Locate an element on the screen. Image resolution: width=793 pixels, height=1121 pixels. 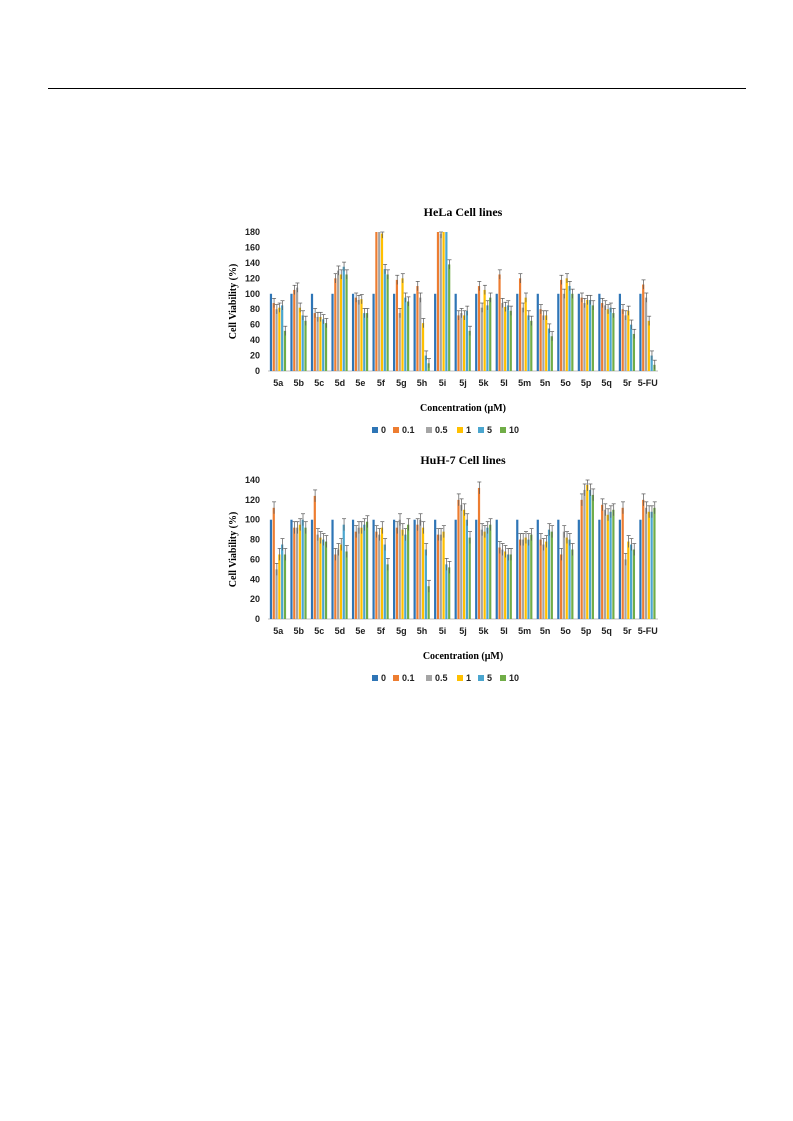
chart-title: HeLa Cell lines is located at coordinates (463, 212).